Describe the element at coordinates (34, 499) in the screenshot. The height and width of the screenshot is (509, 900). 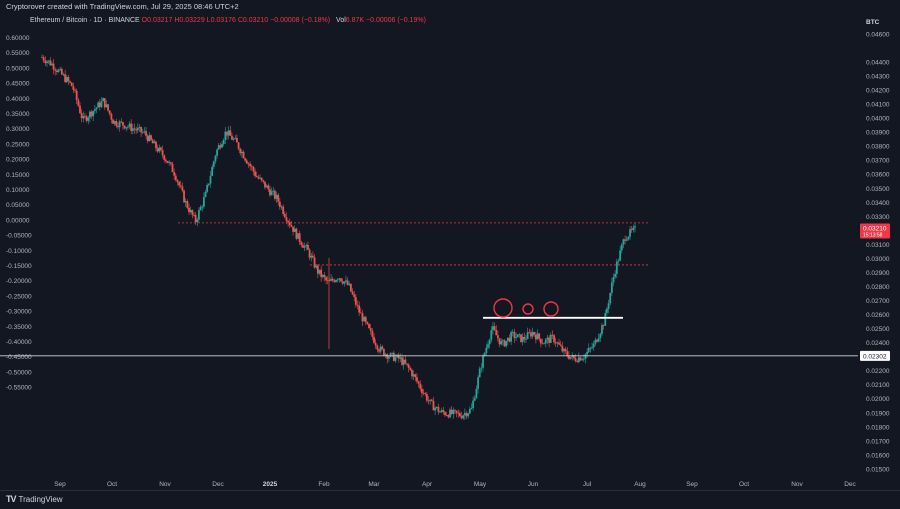
I see `tradingview-brand: TV TradingView` at that location.